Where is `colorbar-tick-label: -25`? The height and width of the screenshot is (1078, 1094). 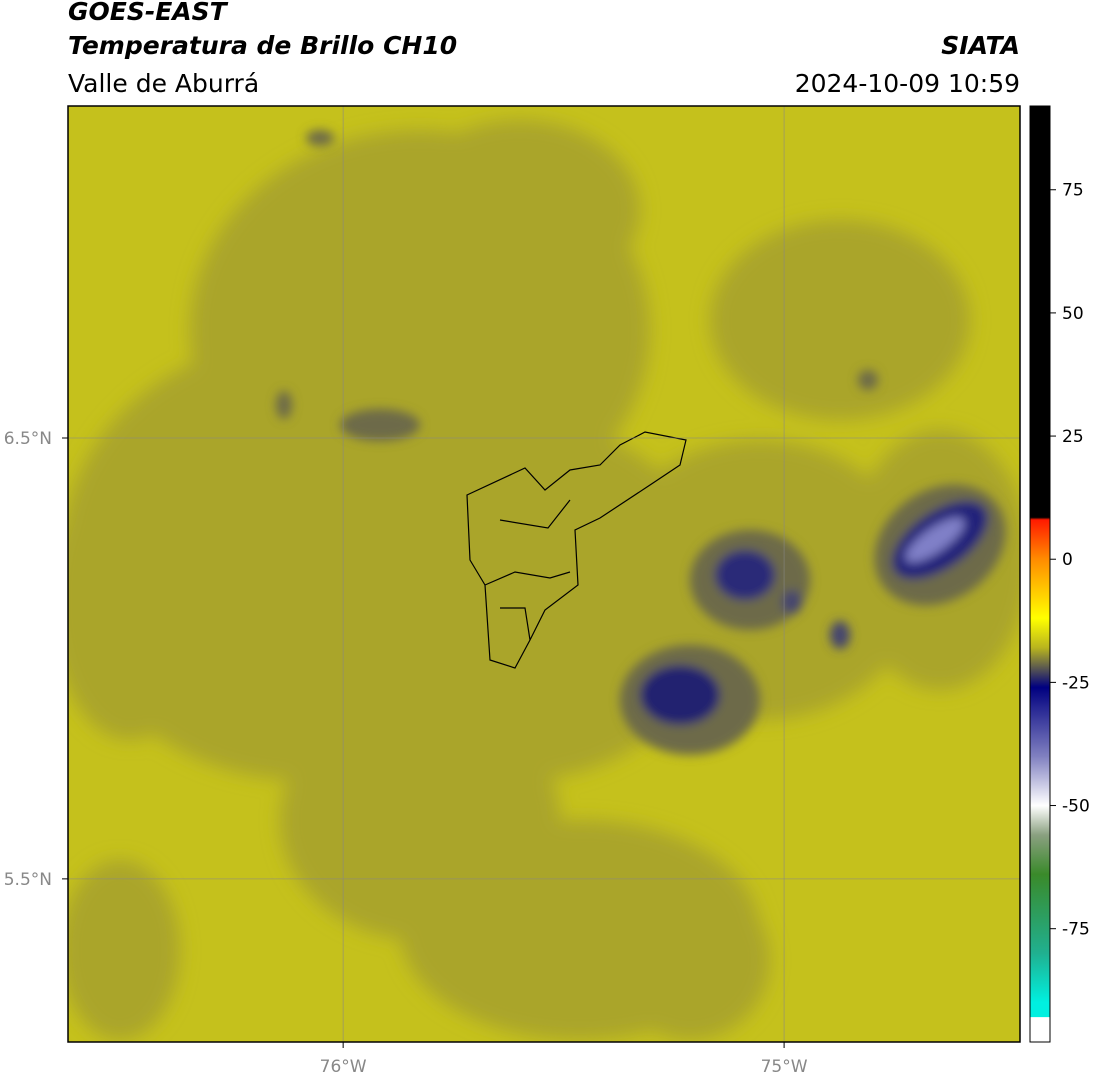
colorbar-tick-label: -25 is located at coordinates (1076, 683).